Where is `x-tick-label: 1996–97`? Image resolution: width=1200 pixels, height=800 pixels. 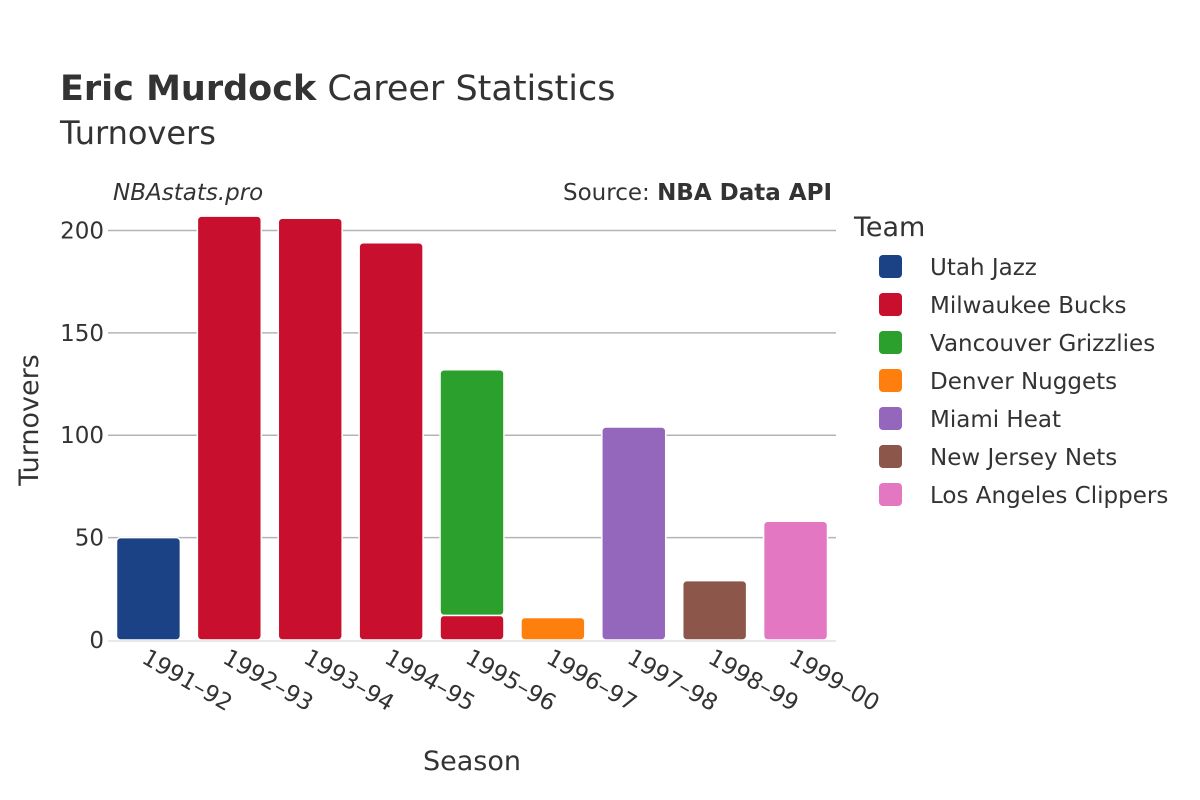
x-tick-label: 1996–97 is located at coordinates (591, 681).